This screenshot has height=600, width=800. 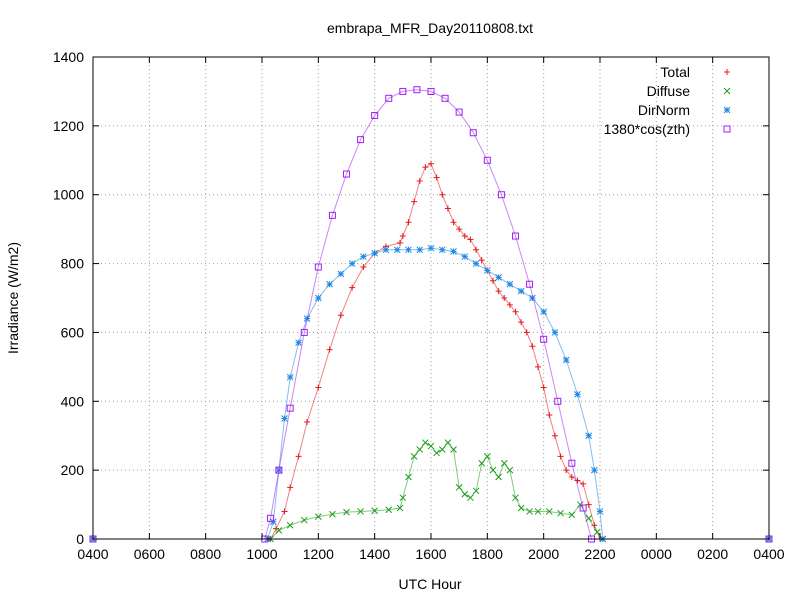 I want to click on y-tick-label: 1000, so click(x=68, y=195).